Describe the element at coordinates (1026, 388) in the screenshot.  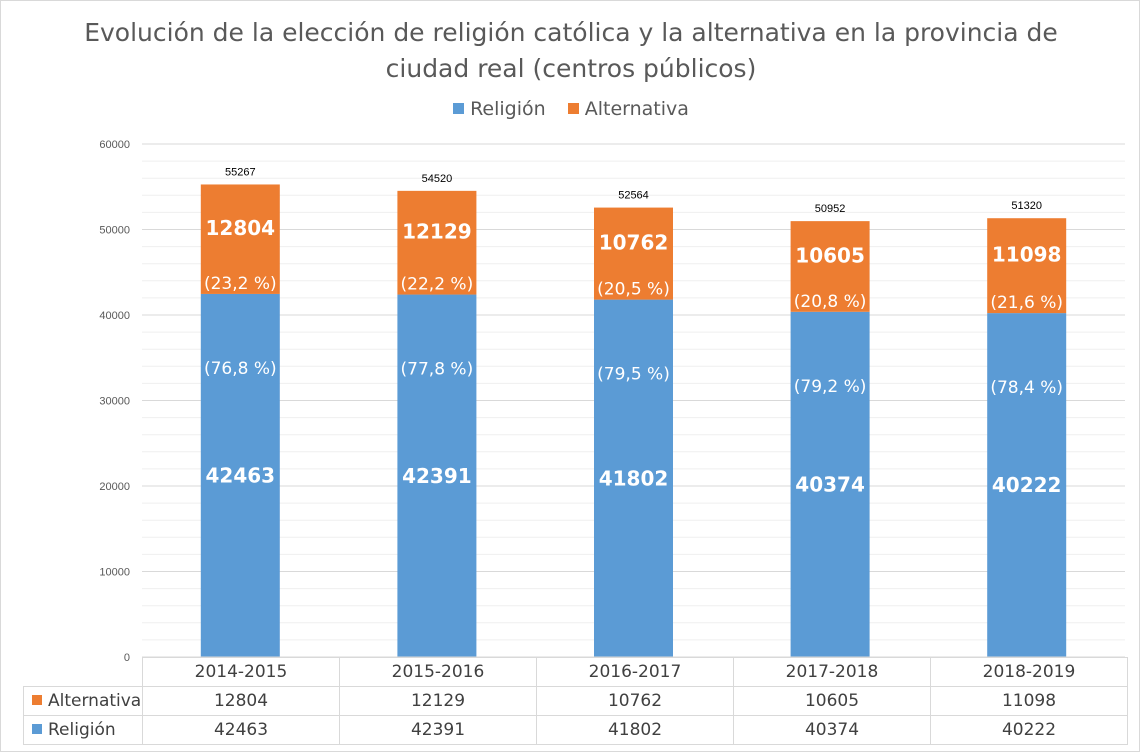
I see `percent-label-religion: (78,4 %)` at that location.